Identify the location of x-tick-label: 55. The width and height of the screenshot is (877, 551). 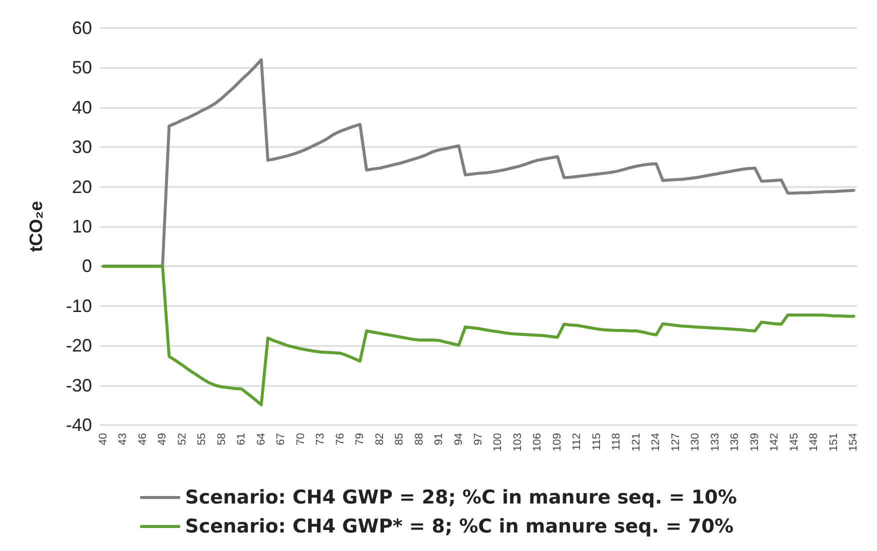
(202, 439).